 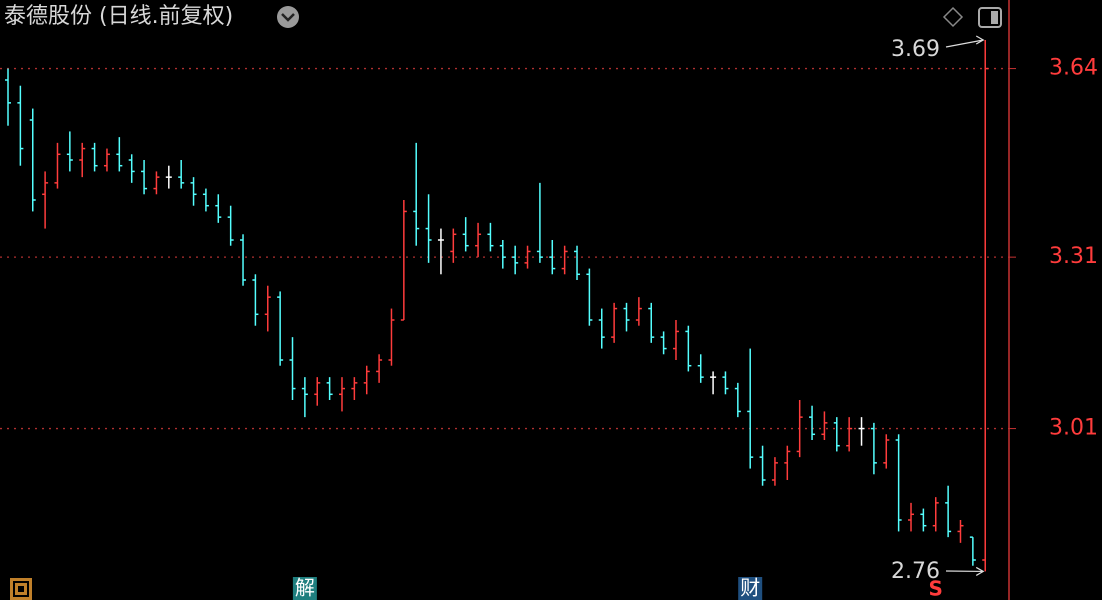 What do you see at coordinates (1073, 68) in the screenshot?
I see `y-tick-label: 3.64` at bounding box center [1073, 68].